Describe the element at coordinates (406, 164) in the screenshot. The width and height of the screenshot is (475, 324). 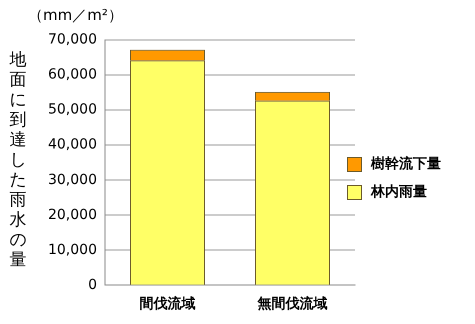
I see `legend-label: 樹幹流下量` at that location.